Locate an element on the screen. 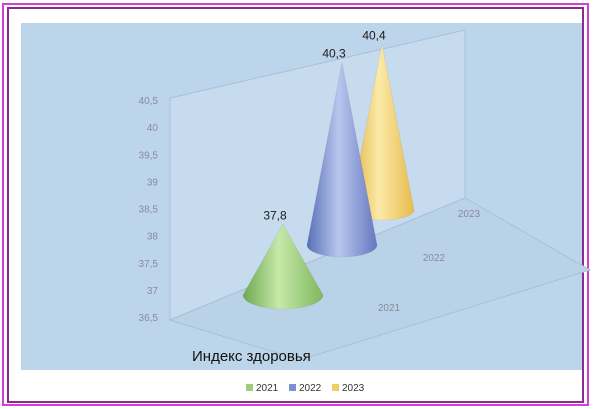  data-label-2021: 37,8 is located at coordinates (275, 215).